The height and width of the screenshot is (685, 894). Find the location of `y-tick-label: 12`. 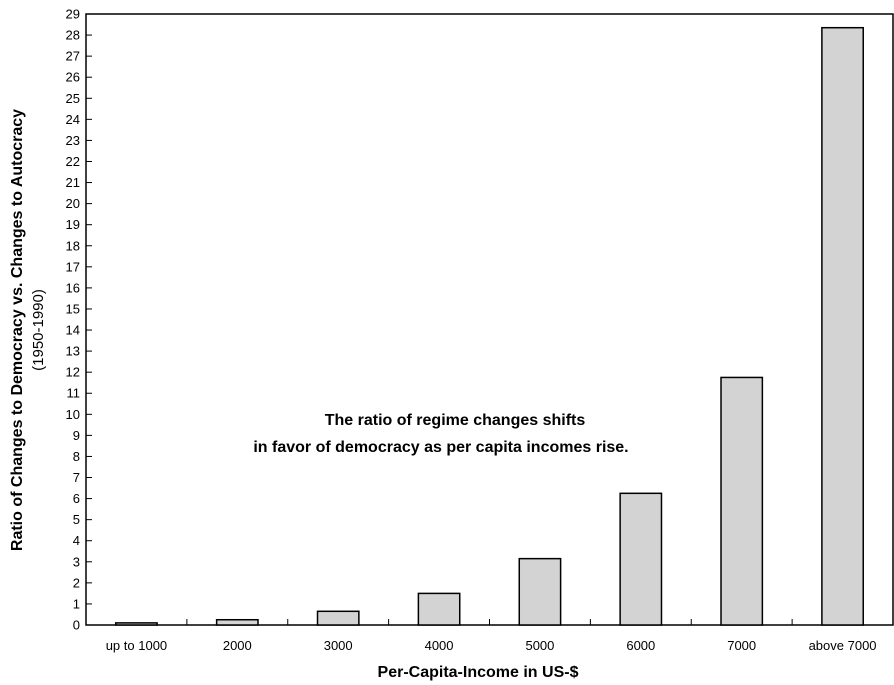

y-tick-label: 12 is located at coordinates (73, 372).